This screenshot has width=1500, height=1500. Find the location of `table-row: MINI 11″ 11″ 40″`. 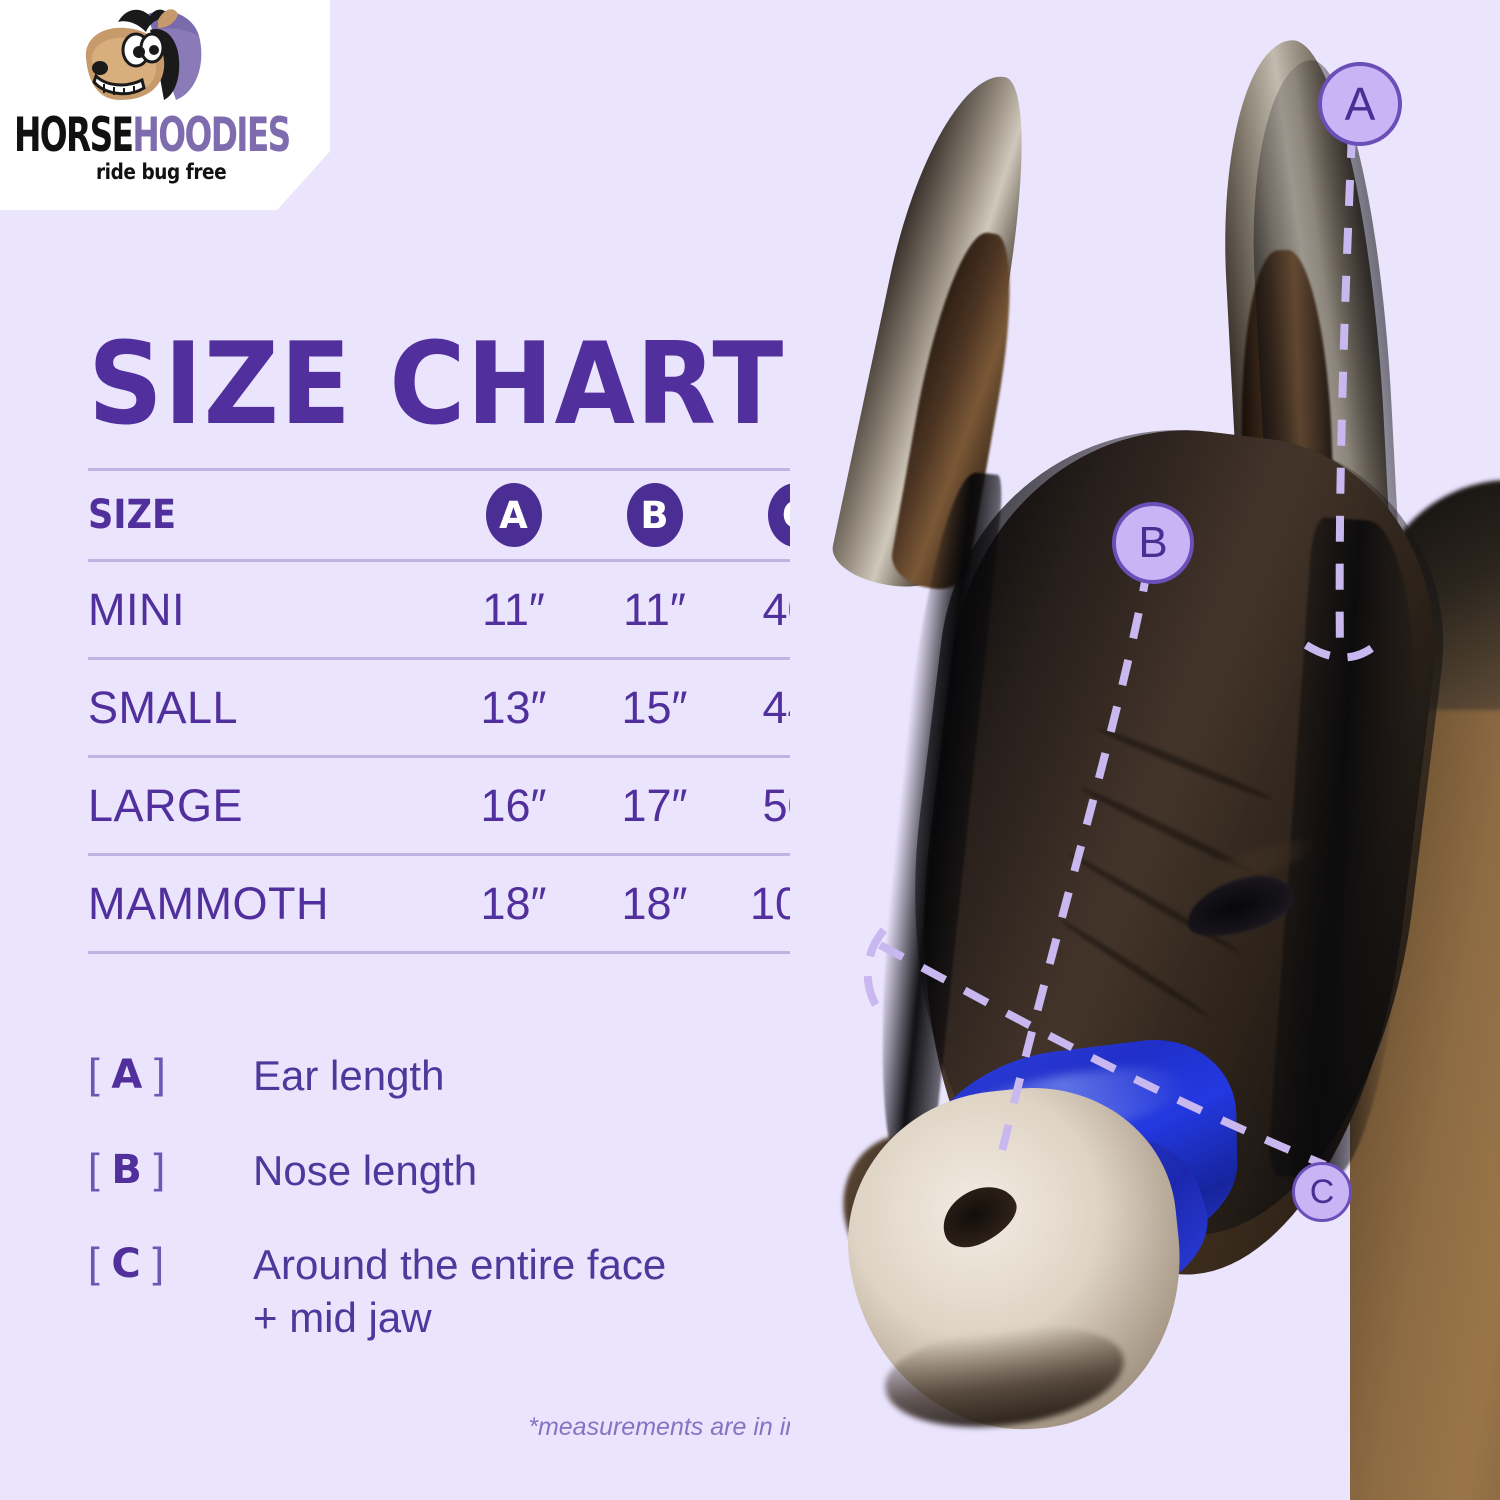

table-row: MINI 11″ 11″ 40″ is located at coordinates (477, 609).